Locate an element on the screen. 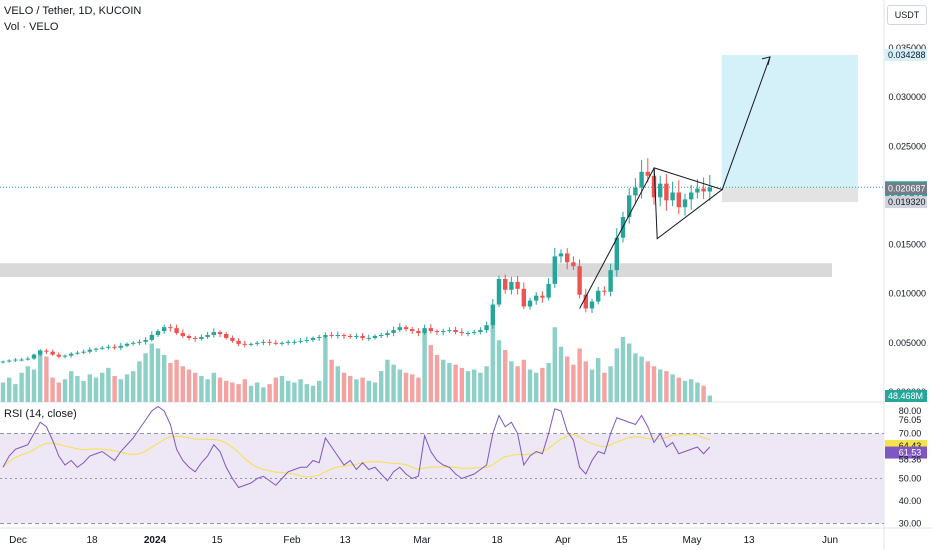  volume-badge-bg is located at coordinates (906, 396).